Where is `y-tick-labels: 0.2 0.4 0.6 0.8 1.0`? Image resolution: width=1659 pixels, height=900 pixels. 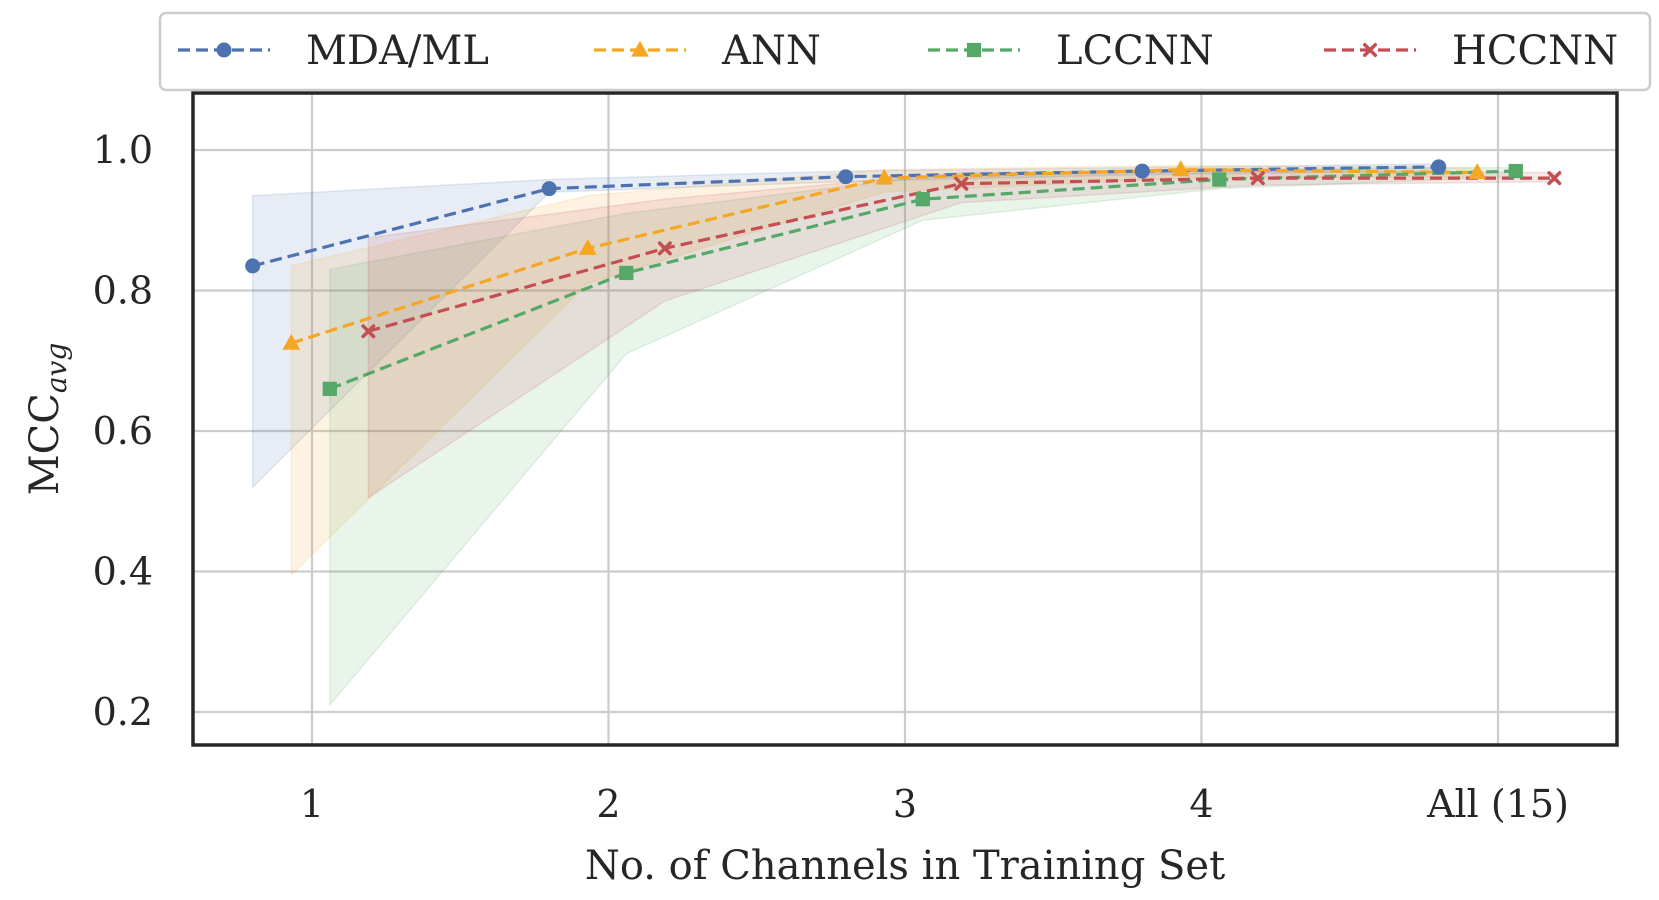
y-tick-labels: 0.2 0.4 0.6 0.8 1.0 is located at coordinates (123, 431).